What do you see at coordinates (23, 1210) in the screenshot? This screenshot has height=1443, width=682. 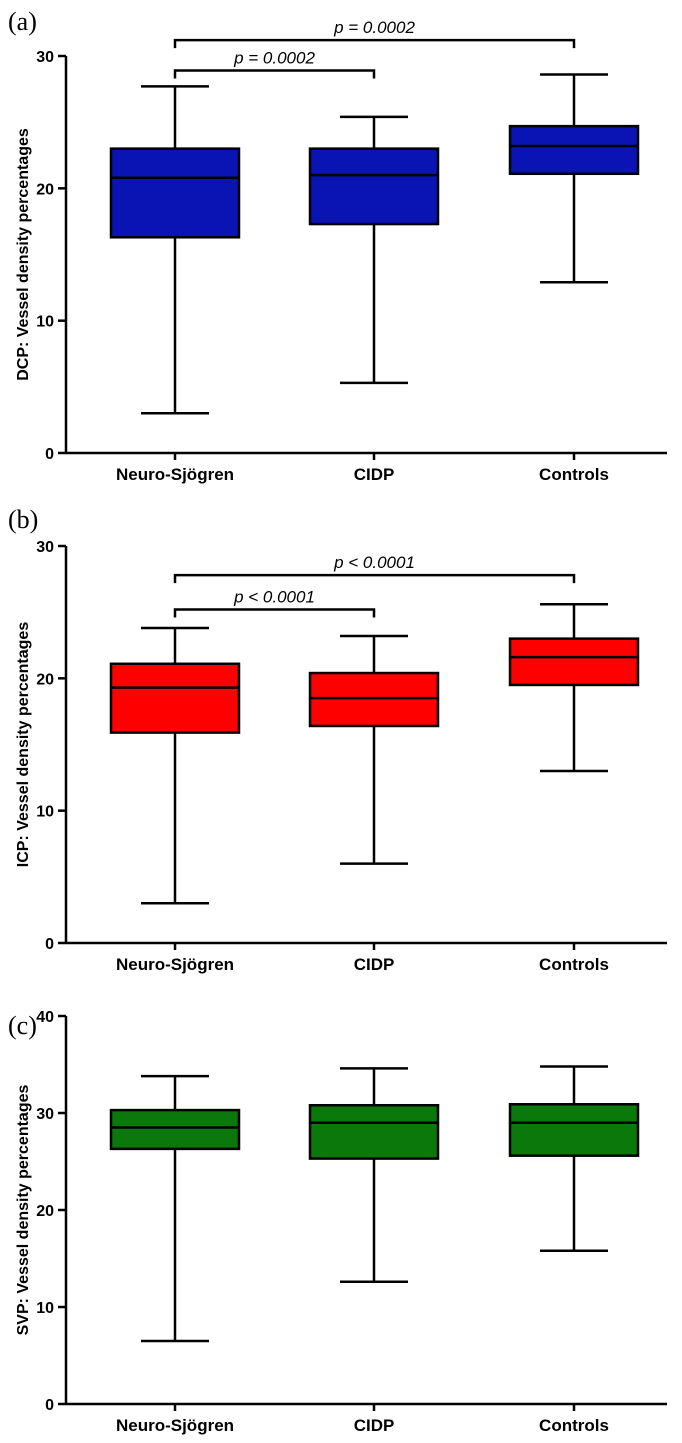 I see `y-axis-title: SVP: Vessel density percentages` at bounding box center [23, 1210].